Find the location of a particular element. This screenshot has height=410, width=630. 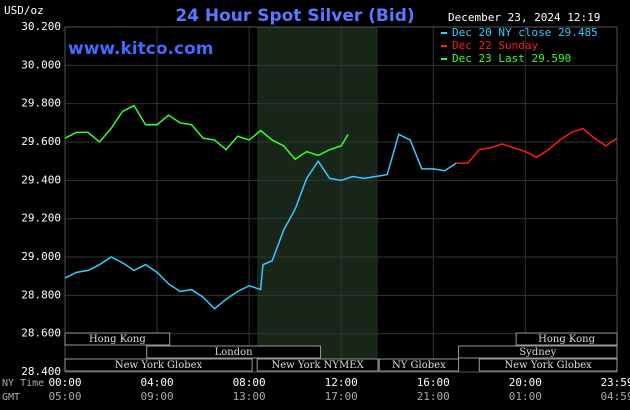

x-tick-label: 00:00 is located at coordinates (64, 382).